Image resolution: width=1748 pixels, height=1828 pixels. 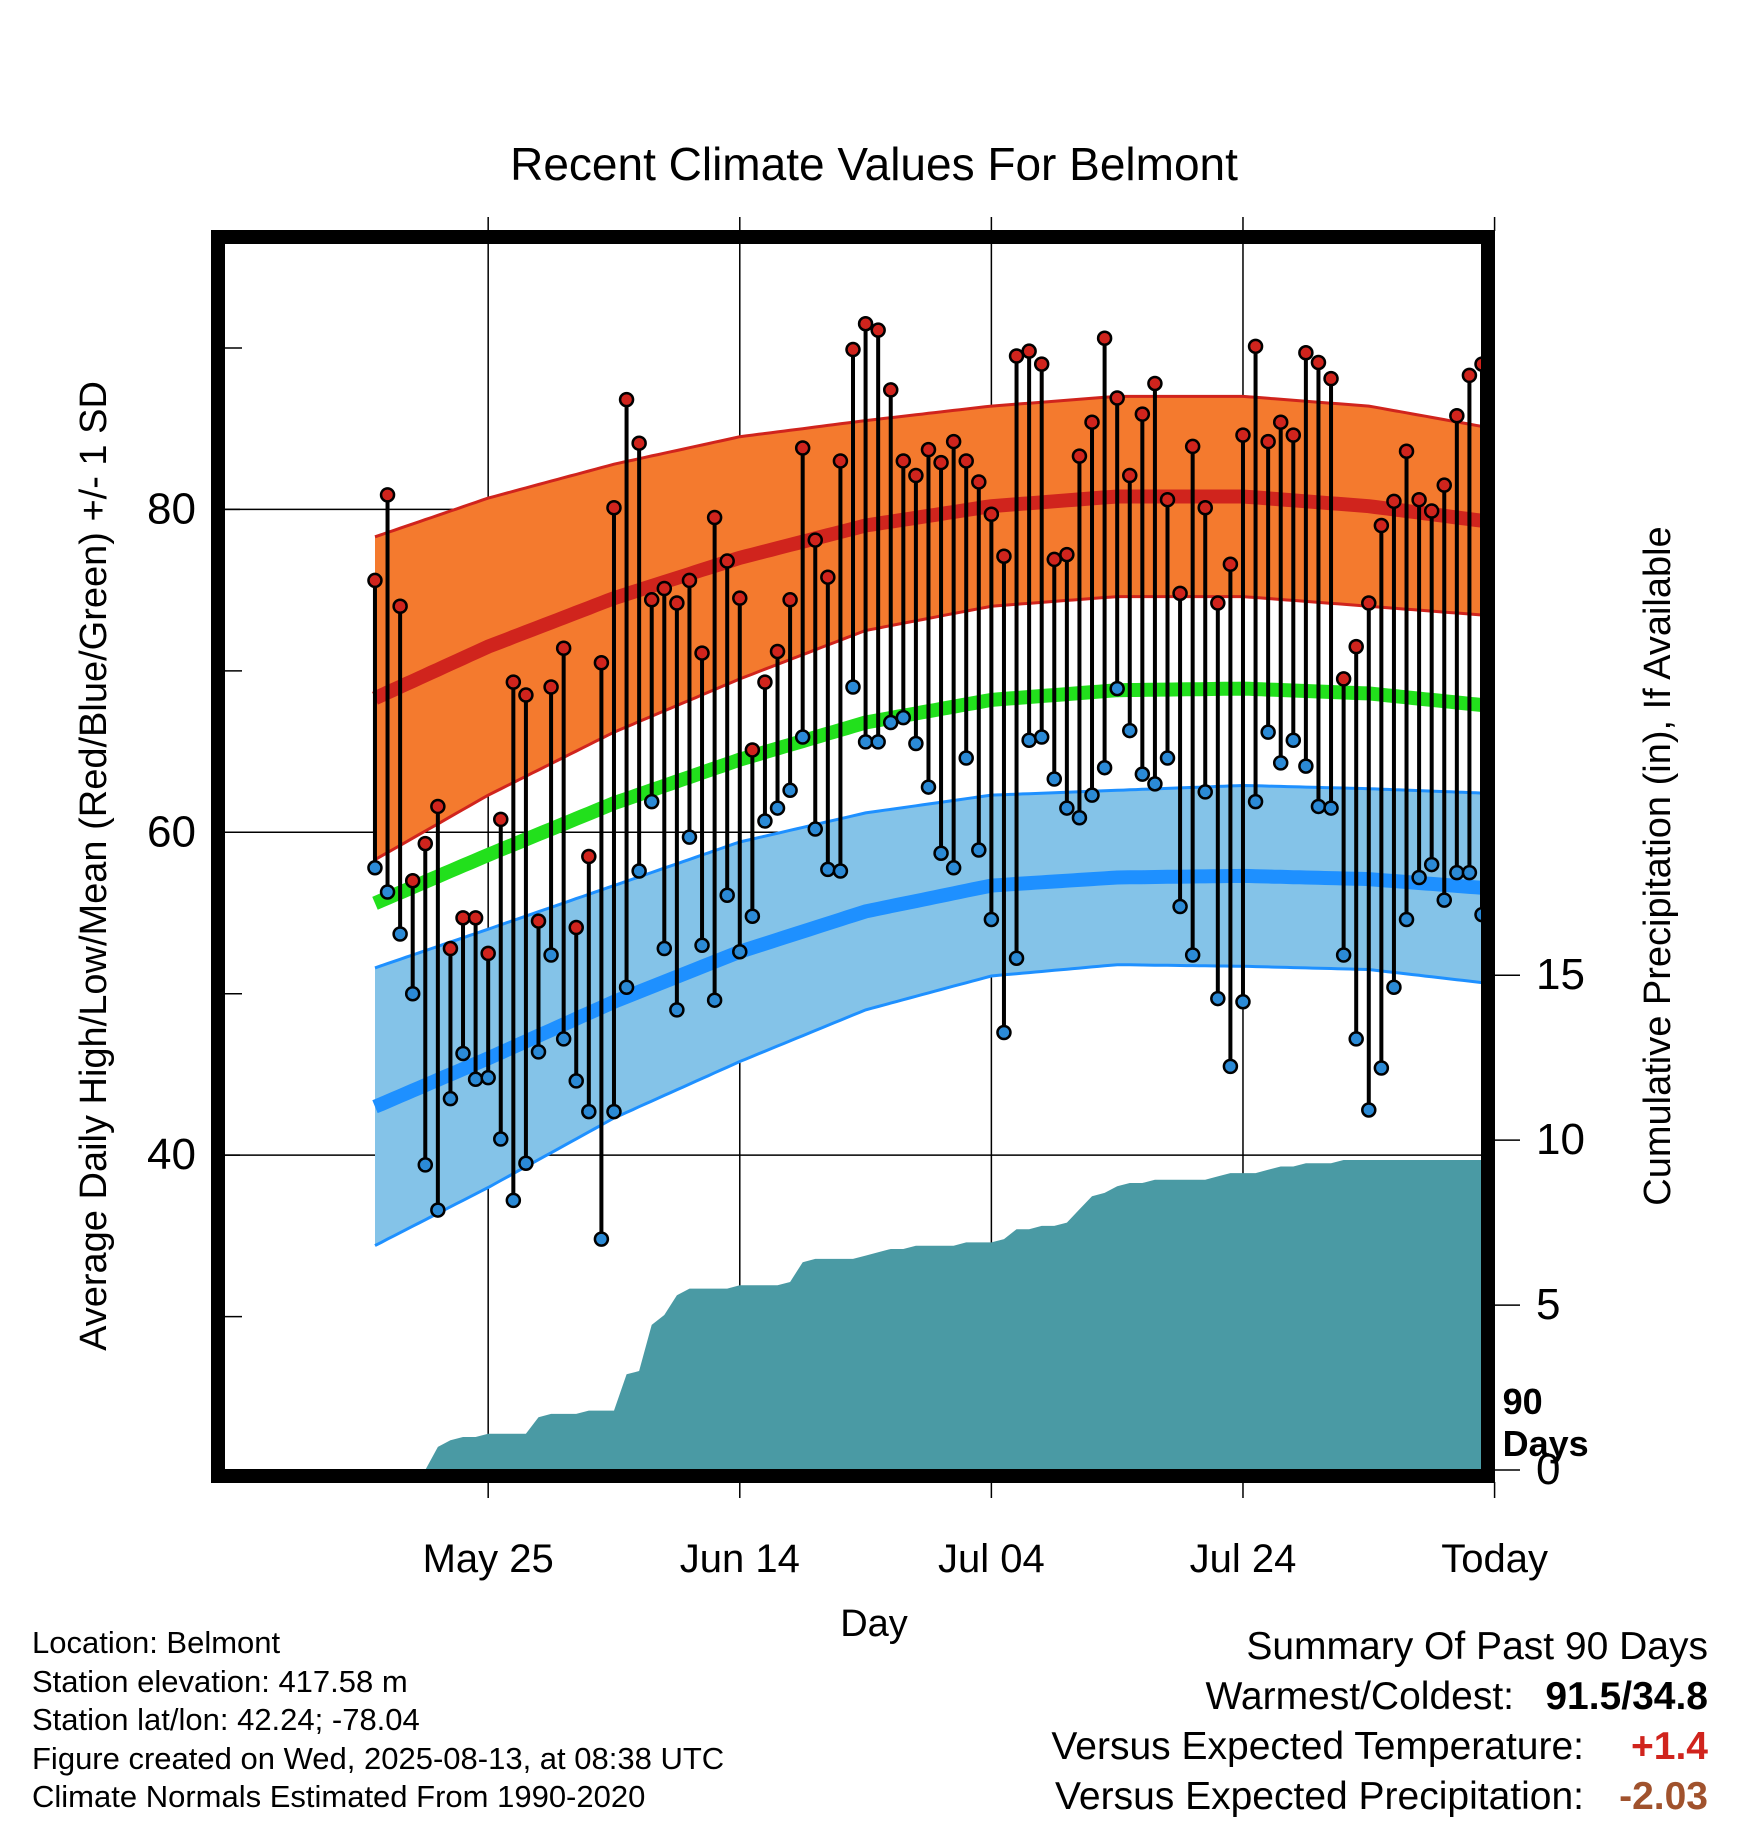 I want to click on temp-row: Versus Expected Temperature: +1.4, so click(x=1379, y=1747).